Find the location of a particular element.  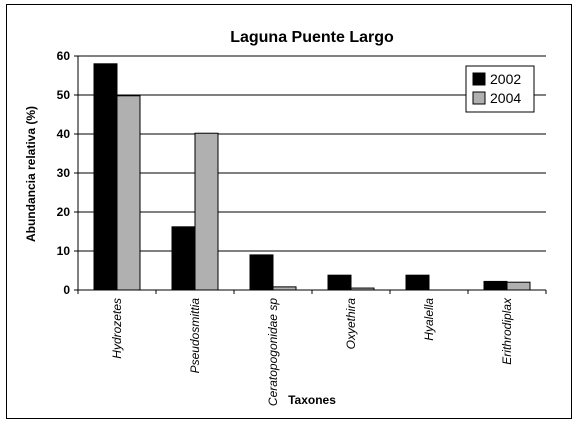

category-label: Pseudosmittia is located at coordinates (195, 336).